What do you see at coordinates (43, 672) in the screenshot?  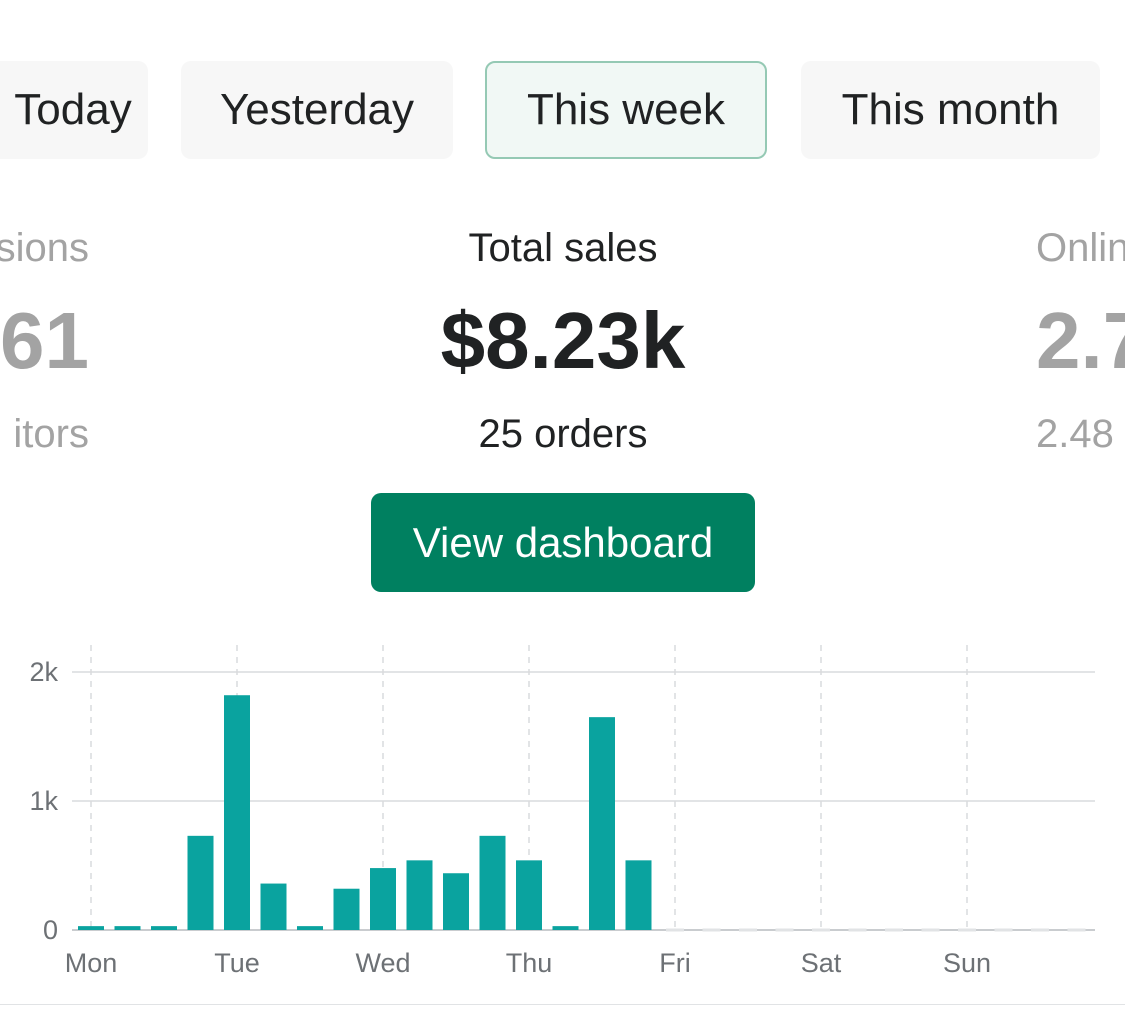 I see `y-tick-label: 2k` at bounding box center [43, 672].